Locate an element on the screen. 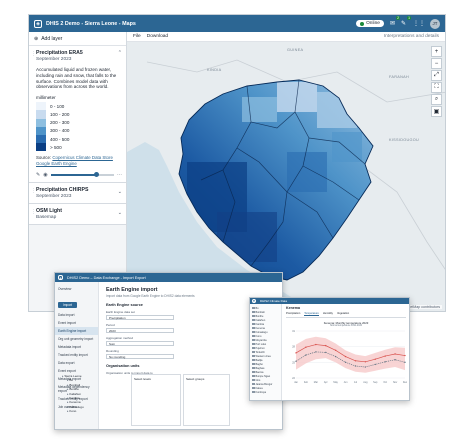  org-unit-checkbox-row: Pujehun is located at coordinates (265, 348).